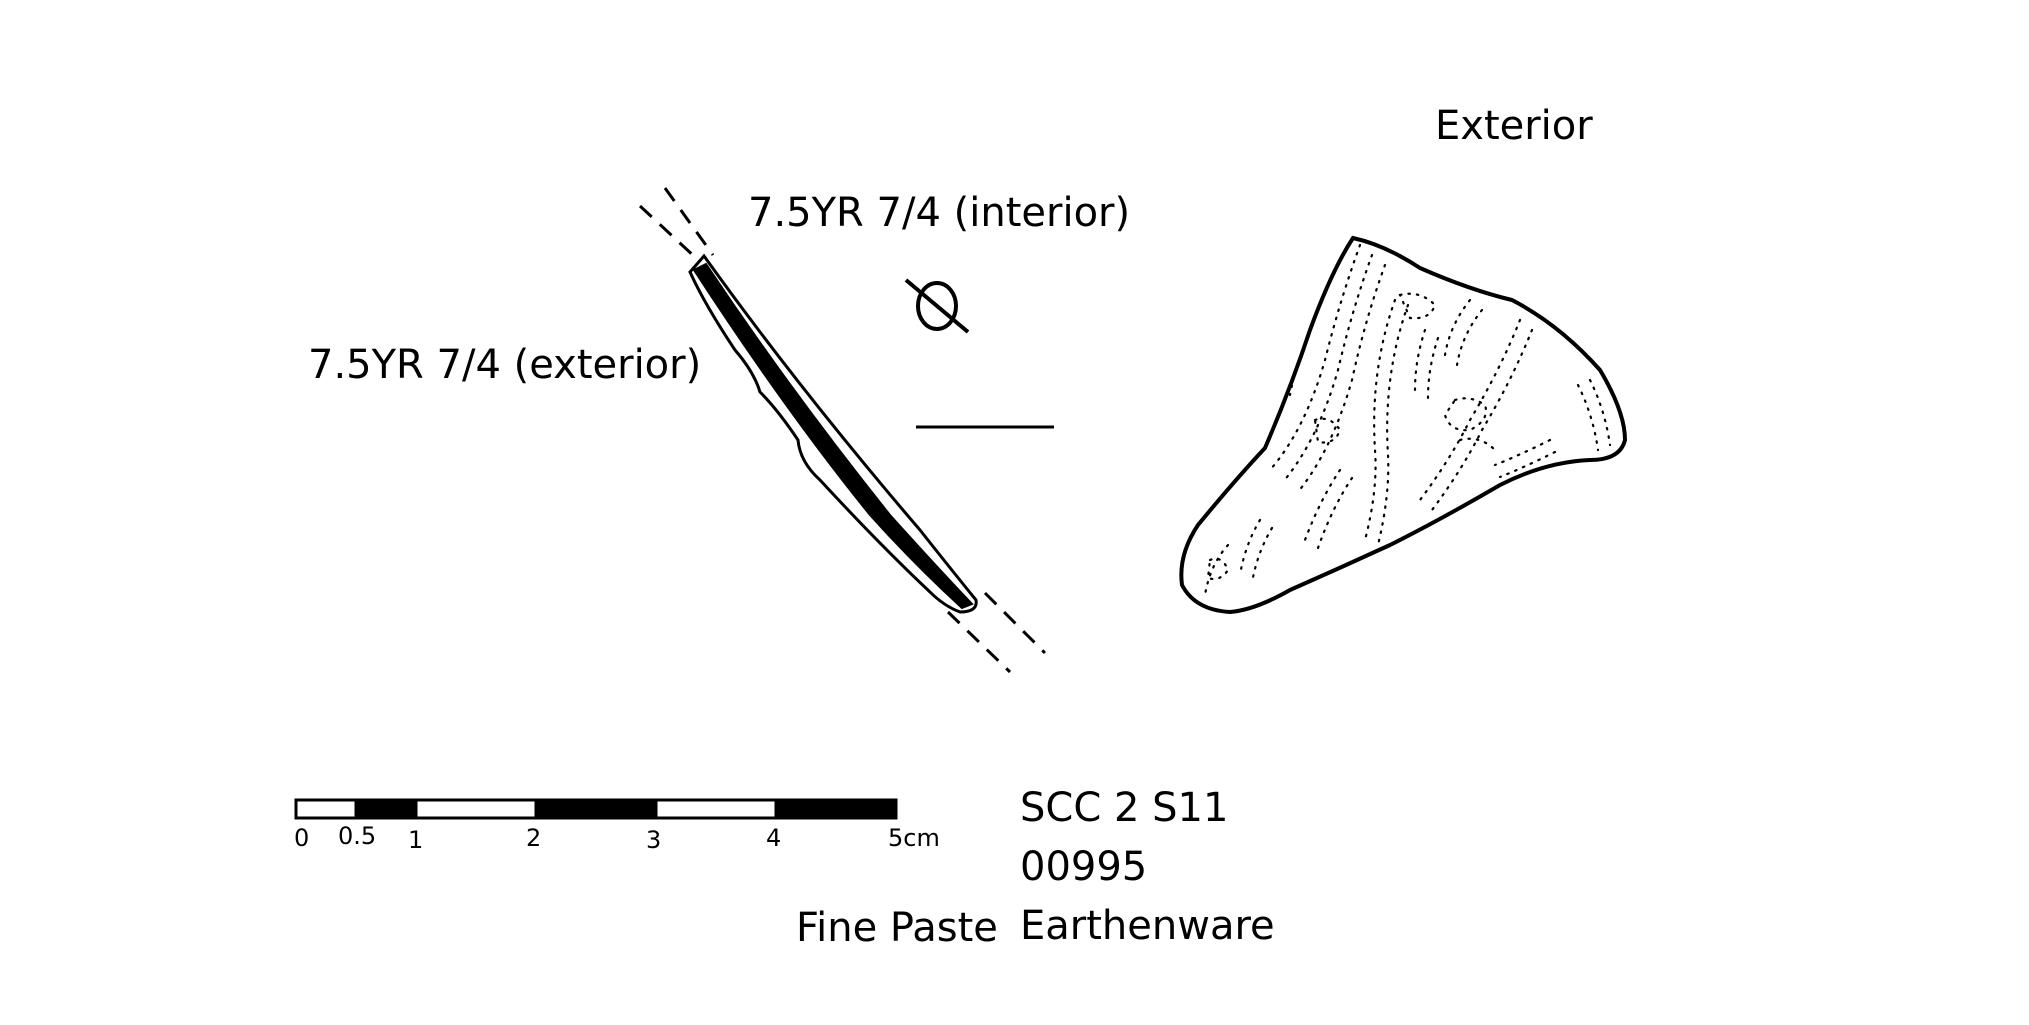 Image resolution: width=2029 pixels, height=1025 pixels. I want to click on scale-tick-label: 0, so click(302, 838).